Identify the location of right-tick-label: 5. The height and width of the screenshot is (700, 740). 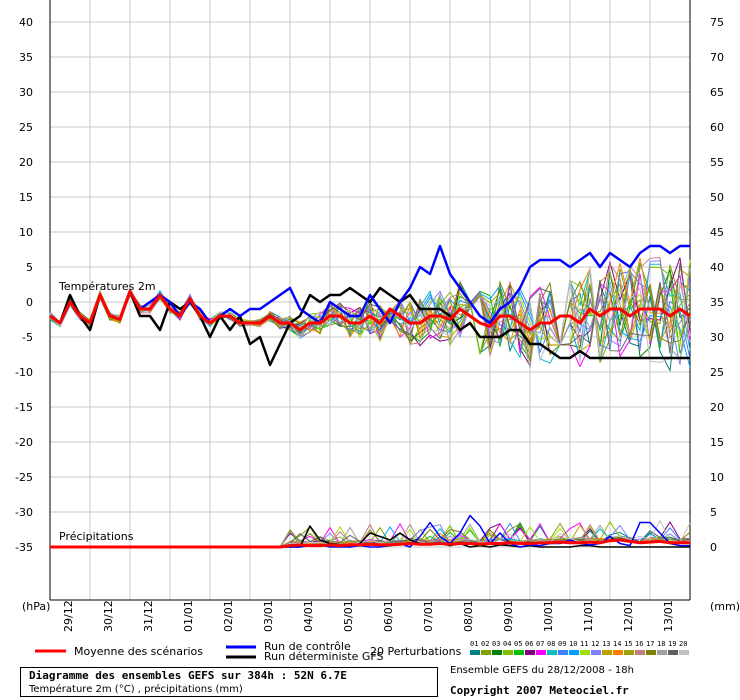
(713, 512).